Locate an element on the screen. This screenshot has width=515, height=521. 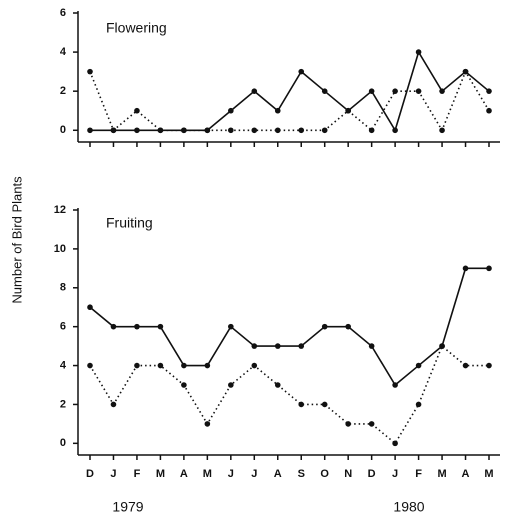
x-tick-label: N is located at coordinates (348, 474).